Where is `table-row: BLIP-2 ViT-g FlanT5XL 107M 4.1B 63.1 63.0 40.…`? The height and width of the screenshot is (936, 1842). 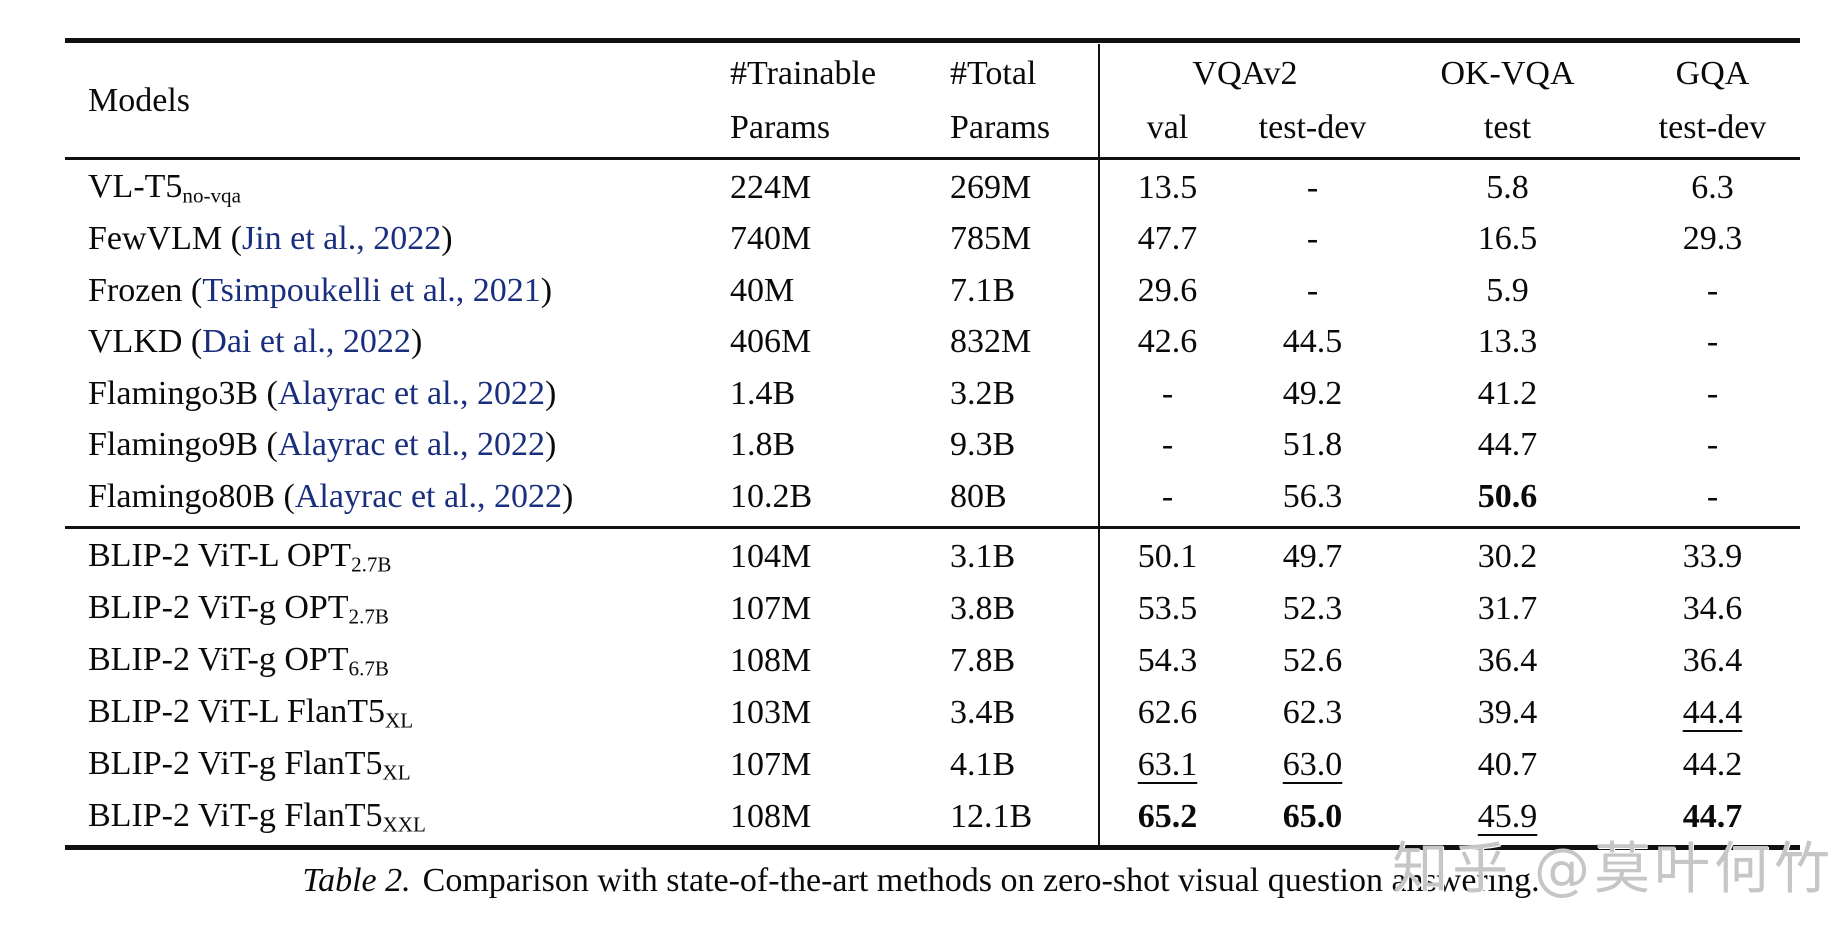
table-row: BLIP-2 ViT-g FlanT5XL 107M 4.1B 63.1 63.0 40.… is located at coordinates (932, 765).